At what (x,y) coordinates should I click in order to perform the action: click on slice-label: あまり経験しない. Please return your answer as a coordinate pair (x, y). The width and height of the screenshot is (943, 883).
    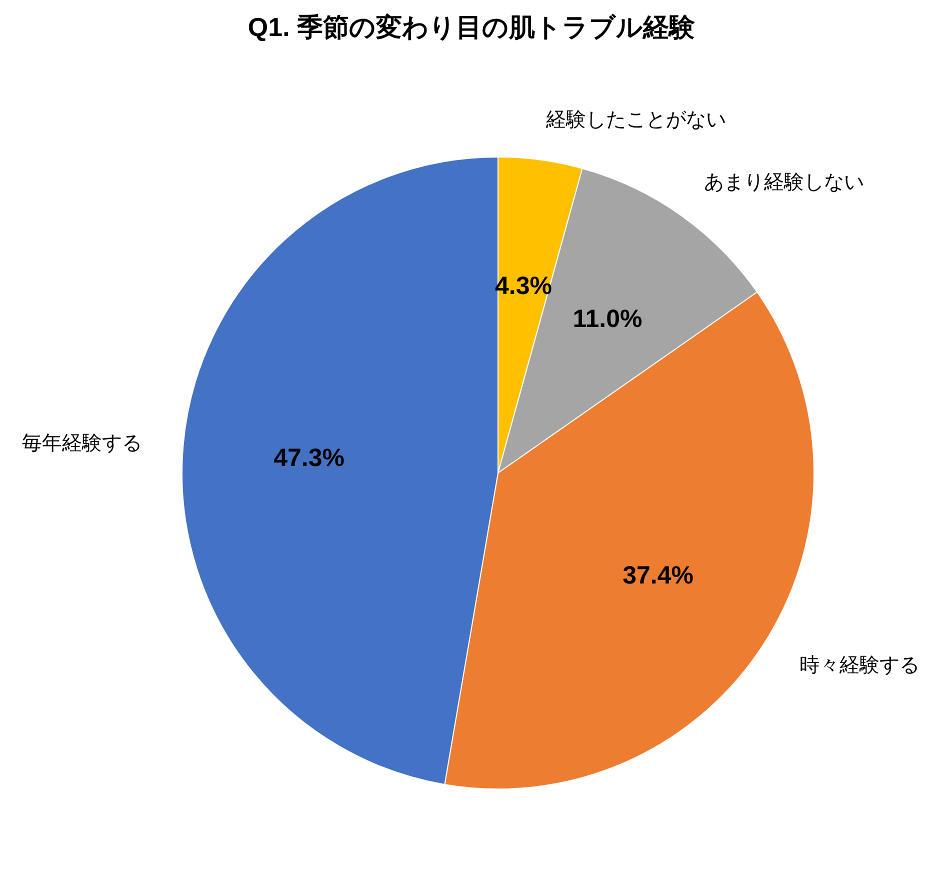
    Looking at the image, I should click on (784, 183).